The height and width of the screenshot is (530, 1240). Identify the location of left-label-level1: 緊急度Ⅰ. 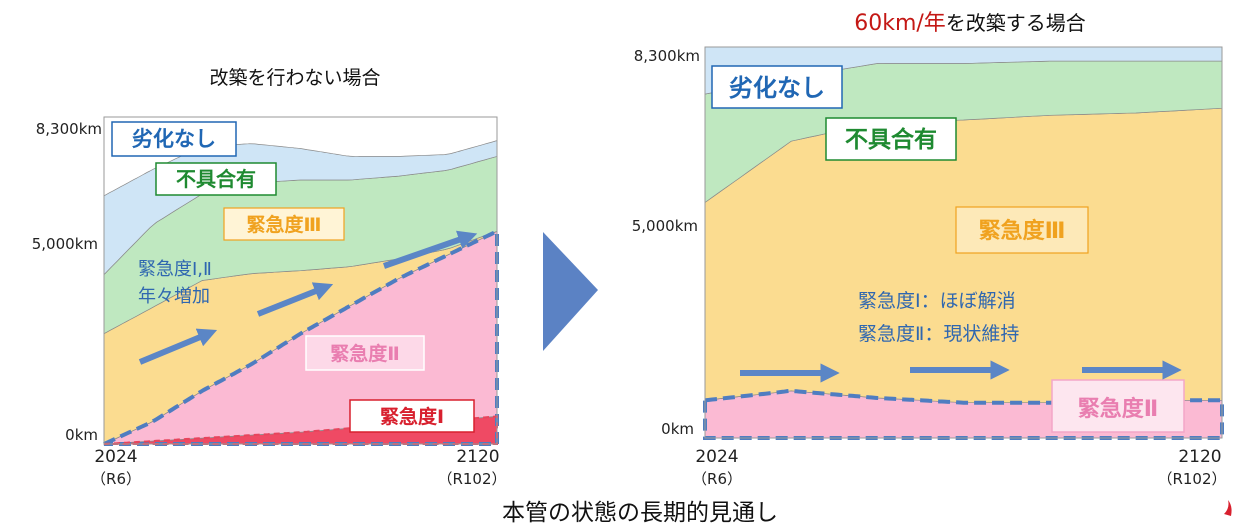
(412, 416).